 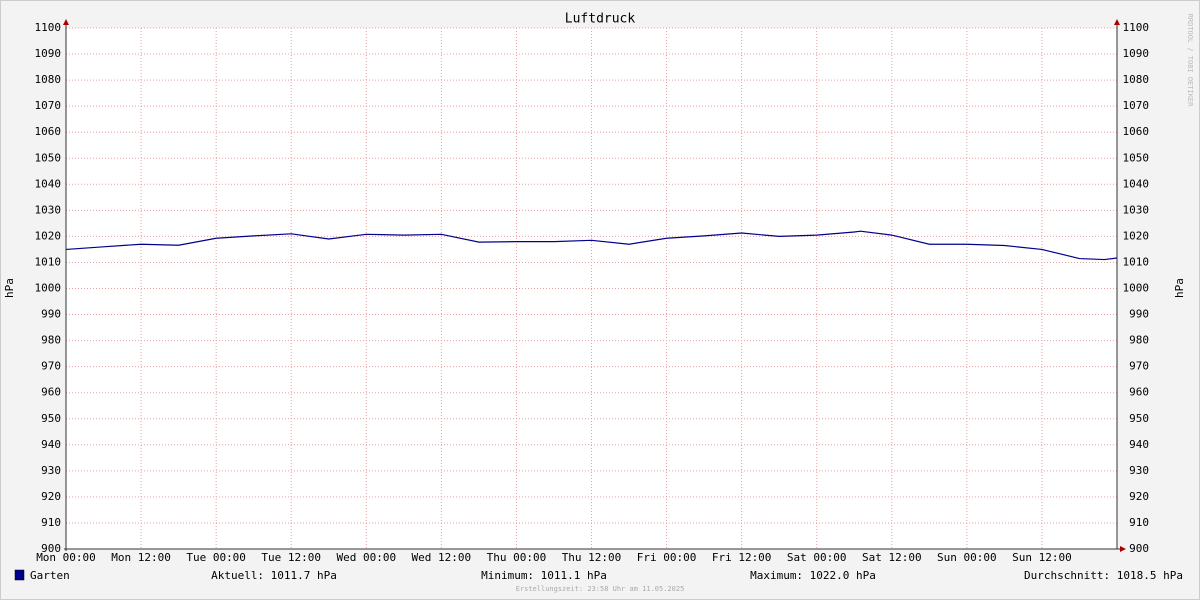 What do you see at coordinates (216, 557) in the screenshot?
I see `x-tick-label: Tue 00:00` at bounding box center [216, 557].